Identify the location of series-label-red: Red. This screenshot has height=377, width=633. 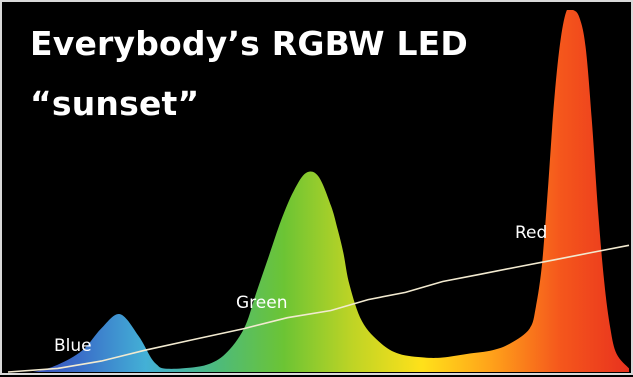
(531, 233).